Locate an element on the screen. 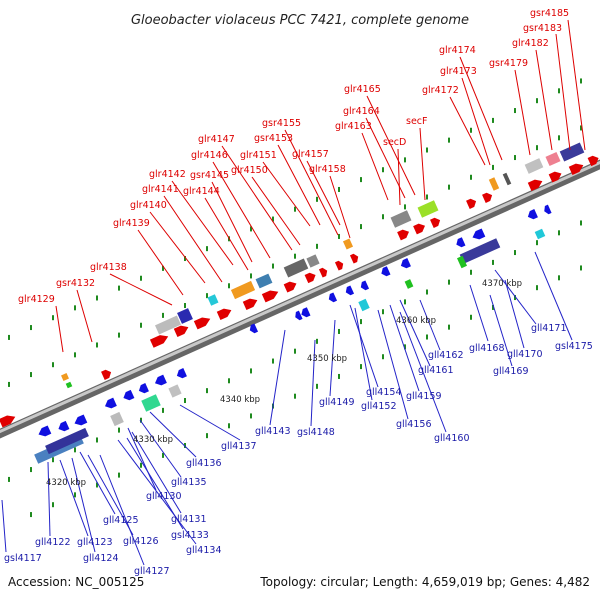  gene-label: gll4127 is located at coordinates (152, 571).